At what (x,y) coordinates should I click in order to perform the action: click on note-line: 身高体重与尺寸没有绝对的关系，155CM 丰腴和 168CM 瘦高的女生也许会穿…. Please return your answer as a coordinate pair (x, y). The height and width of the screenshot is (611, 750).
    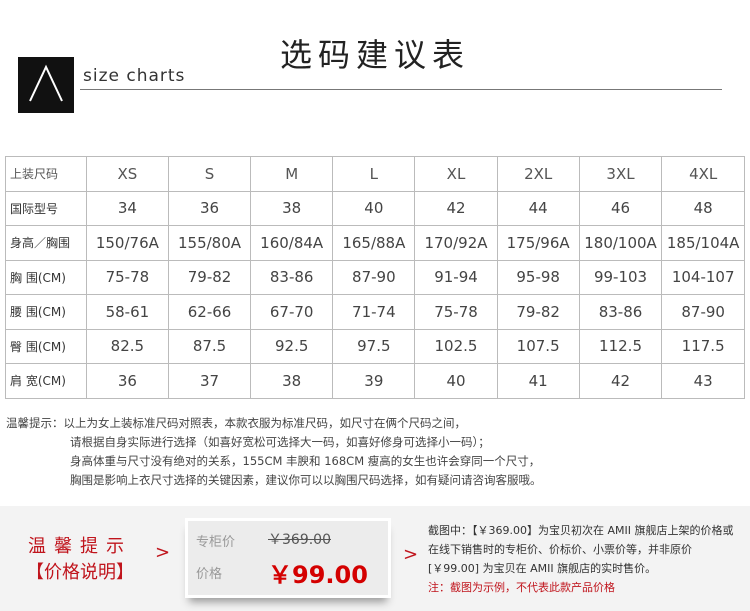
    Looking at the image, I should click on (305, 461).